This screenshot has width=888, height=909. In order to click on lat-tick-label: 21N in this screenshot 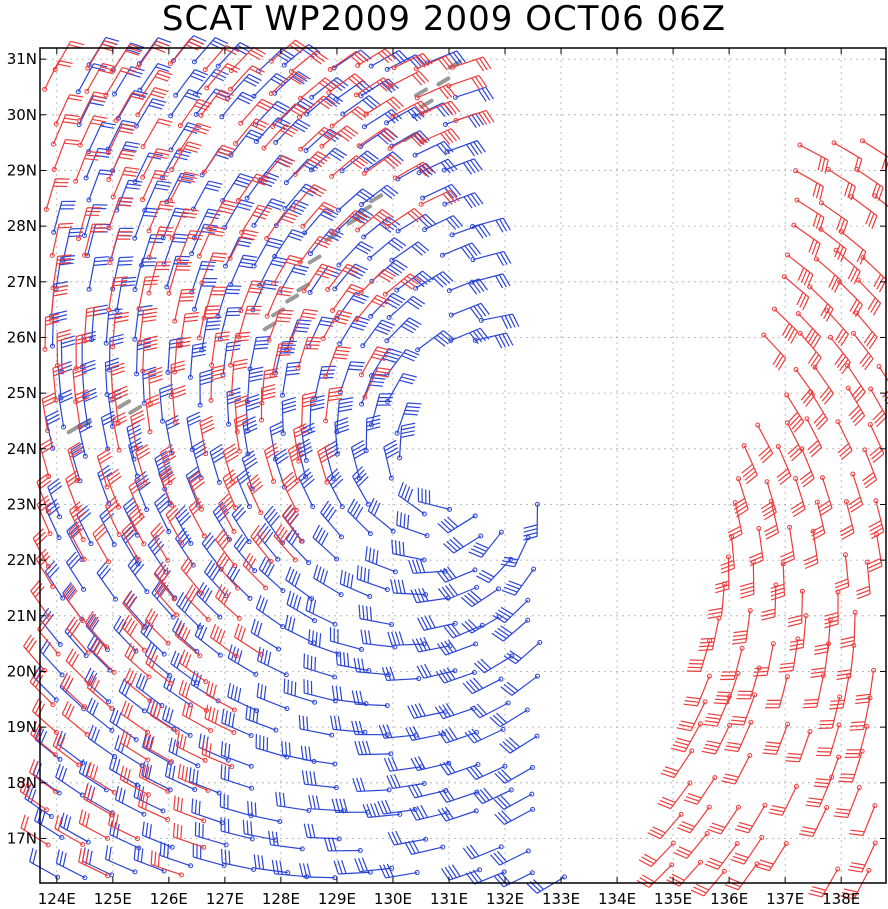, I will do `click(22, 616)`.